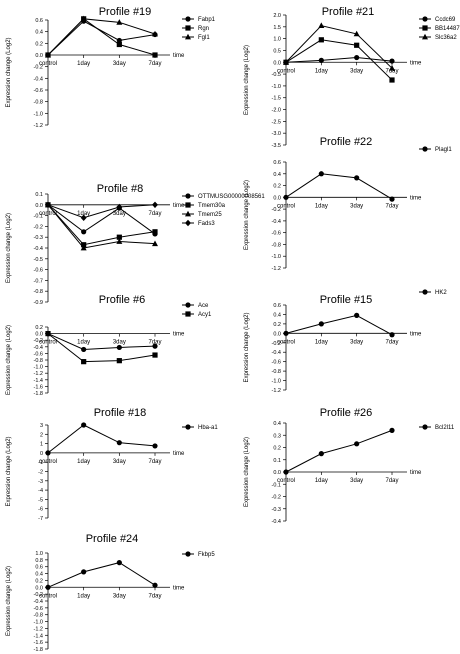  What do you see at coordinates (276, 134) in the screenshot?
I see `y-tick-label: -3.0` at bounding box center [276, 134].